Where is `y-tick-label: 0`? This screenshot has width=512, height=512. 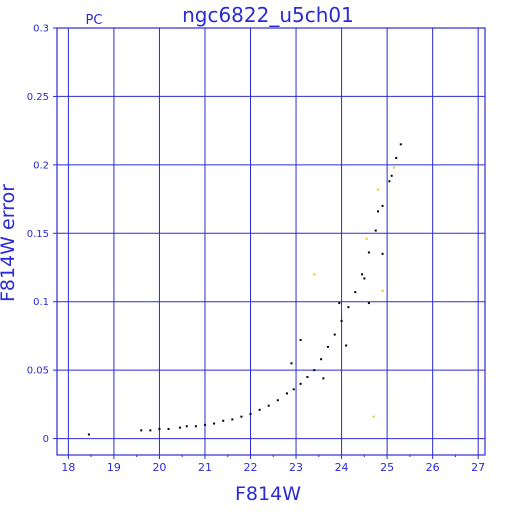
y-tick-label: 0 is located at coordinates (46, 439).